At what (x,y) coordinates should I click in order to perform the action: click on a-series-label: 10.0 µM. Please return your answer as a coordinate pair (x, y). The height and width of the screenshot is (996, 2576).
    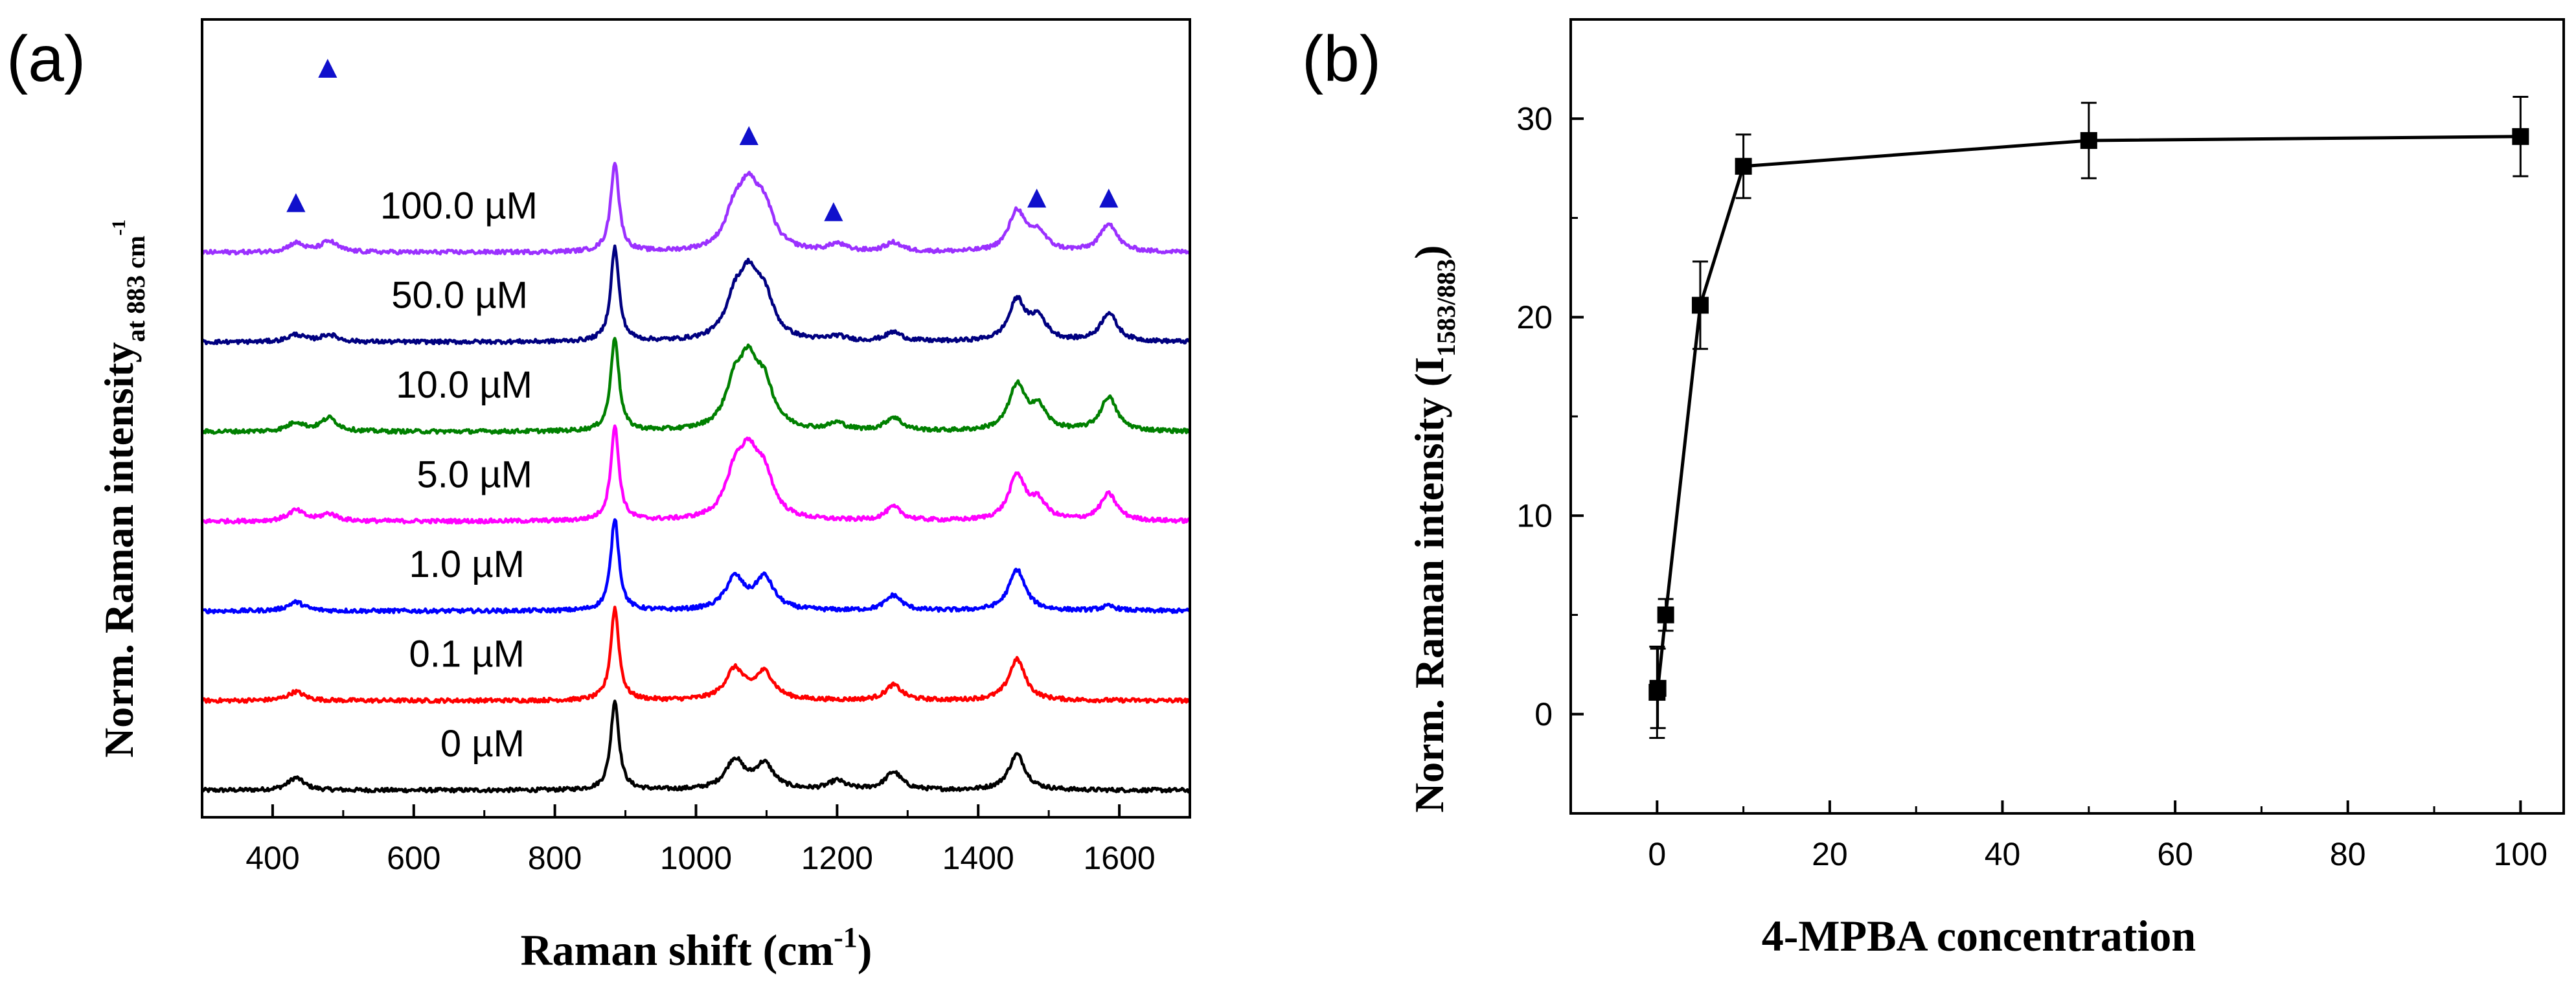
    Looking at the image, I should click on (464, 385).